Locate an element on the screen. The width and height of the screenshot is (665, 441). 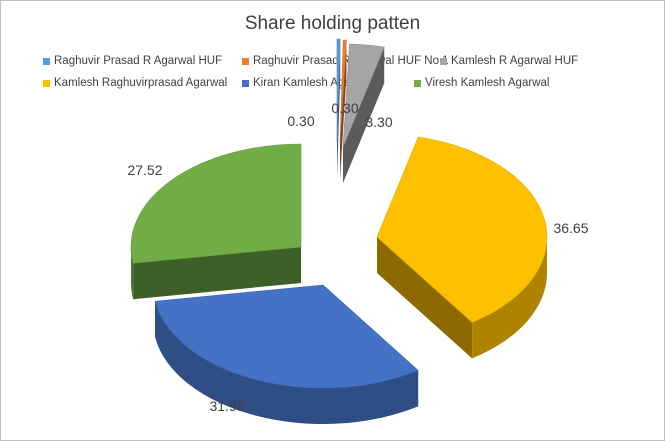
legend-item: Kamlesh Raghuvirprasad Agarwal is located at coordinates (135, 83).